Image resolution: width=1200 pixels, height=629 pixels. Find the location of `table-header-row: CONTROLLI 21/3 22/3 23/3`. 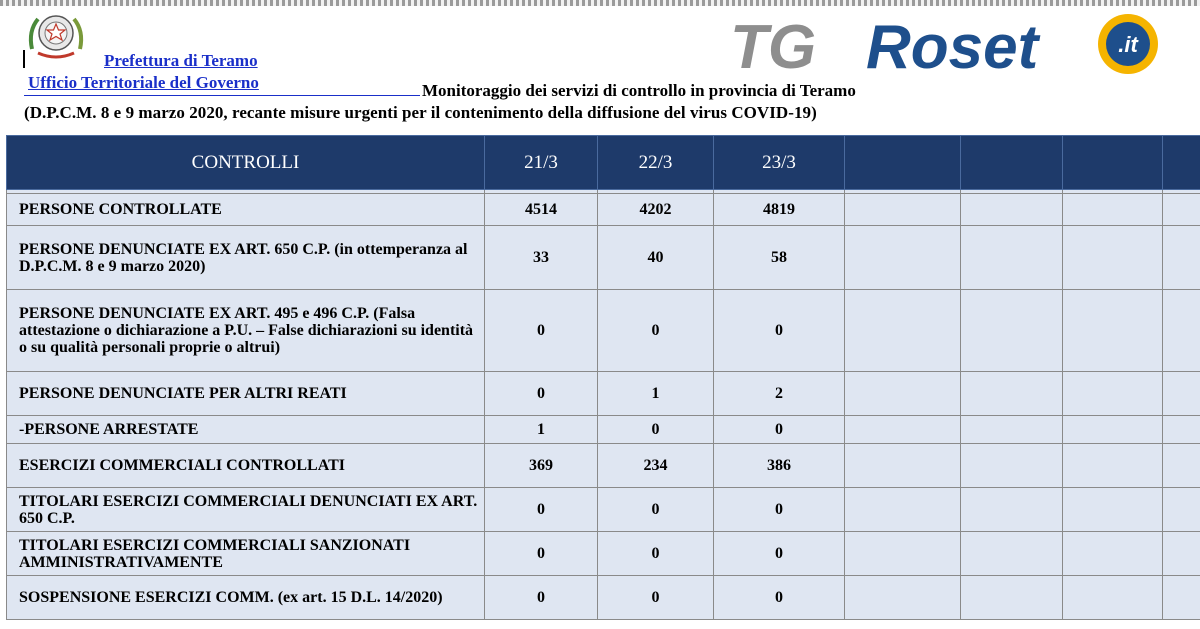

table-header-row: CONTROLLI 21/3 22/3 23/3 is located at coordinates (603, 162).